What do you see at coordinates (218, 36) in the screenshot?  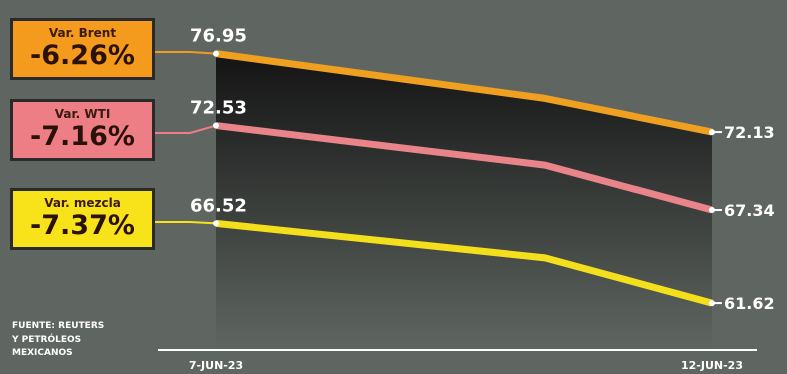 I see `data-label-start-brent: 76.95` at bounding box center [218, 36].